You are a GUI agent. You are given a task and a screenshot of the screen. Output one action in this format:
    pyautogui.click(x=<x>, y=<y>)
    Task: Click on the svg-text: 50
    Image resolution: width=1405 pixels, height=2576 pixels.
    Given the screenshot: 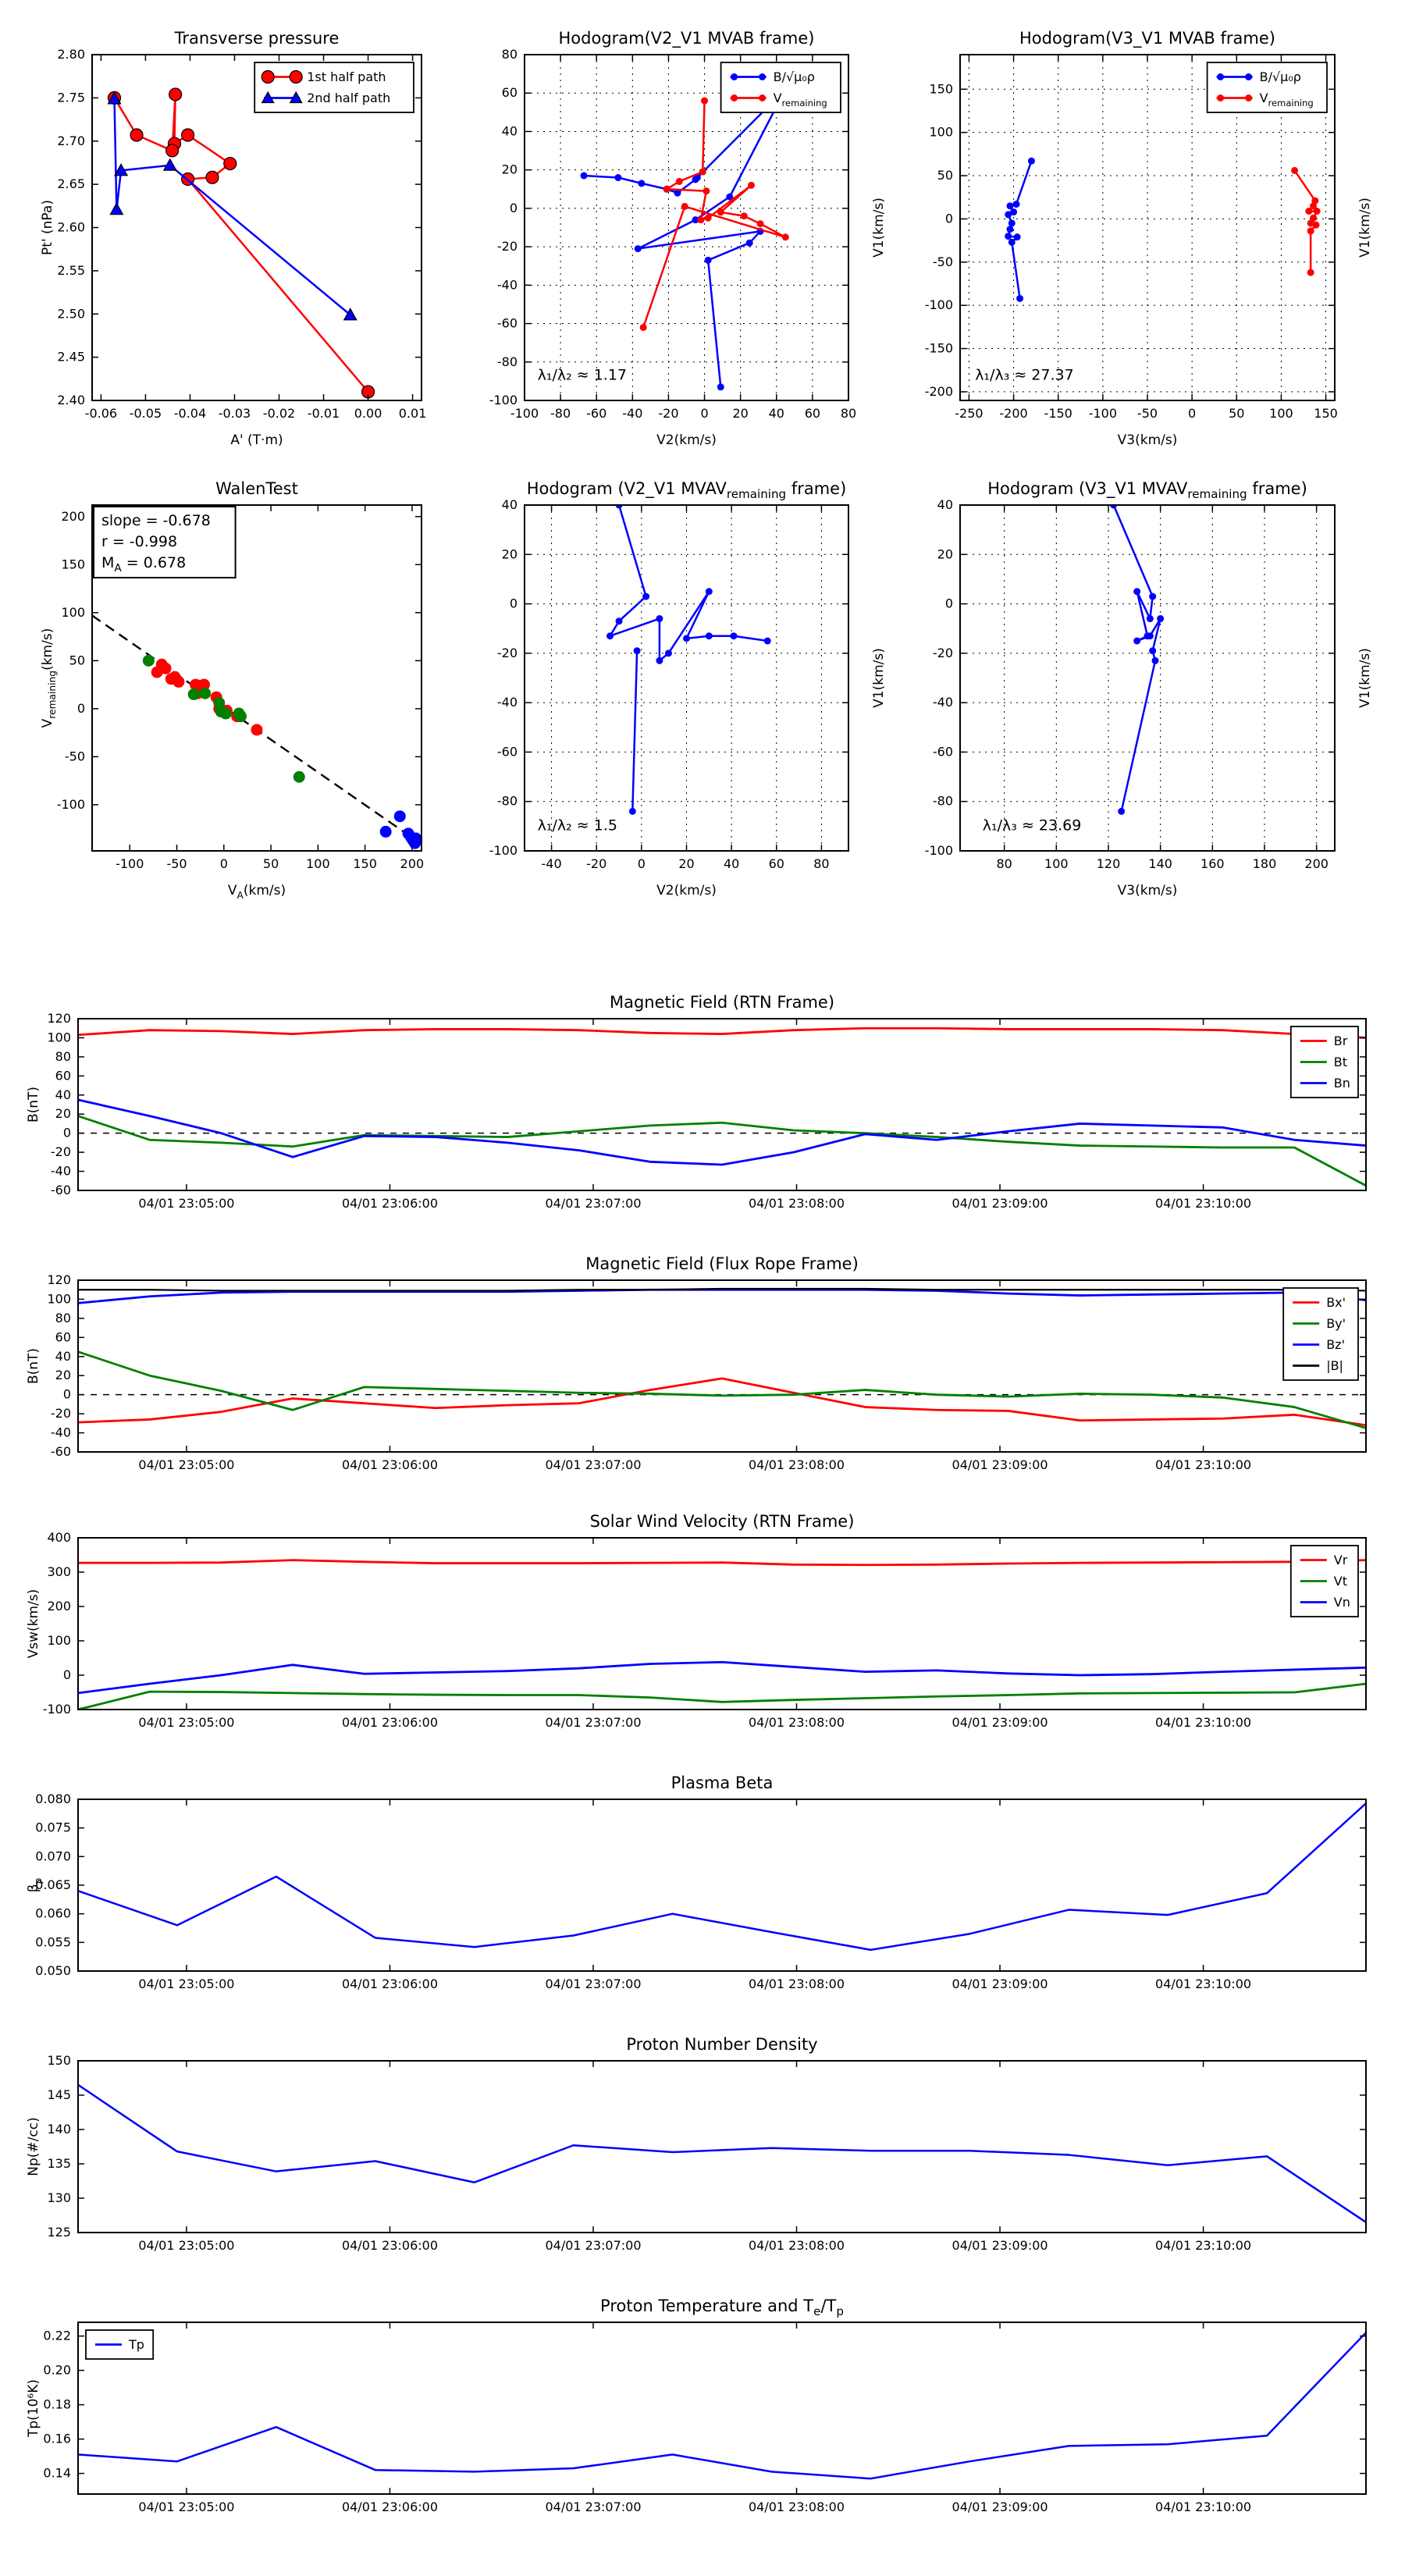 What is the action you would take?
    pyautogui.click(x=271, y=863)
    